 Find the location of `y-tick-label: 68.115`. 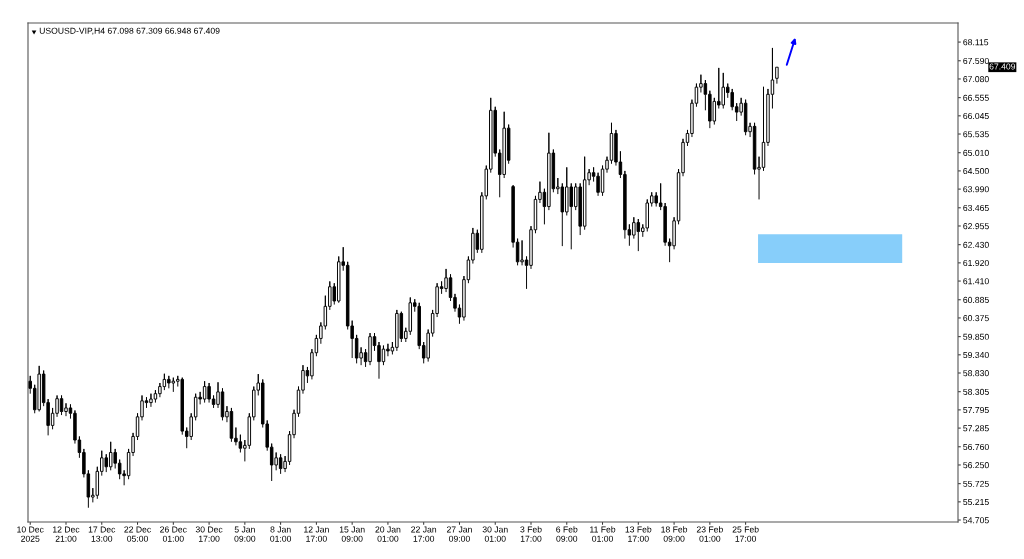

y-tick-label: 68.115 is located at coordinates (976, 42).